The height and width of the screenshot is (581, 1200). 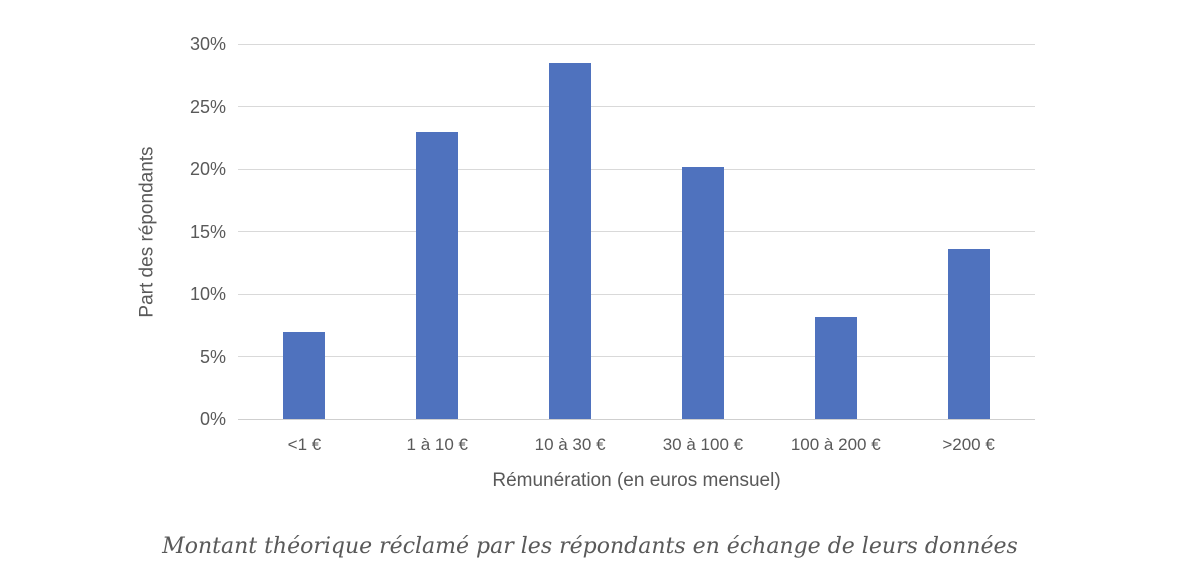 What do you see at coordinates (212, 356) in the screenshot?
I see `y-tick-label: 5%` at bounding box center [212, 356].